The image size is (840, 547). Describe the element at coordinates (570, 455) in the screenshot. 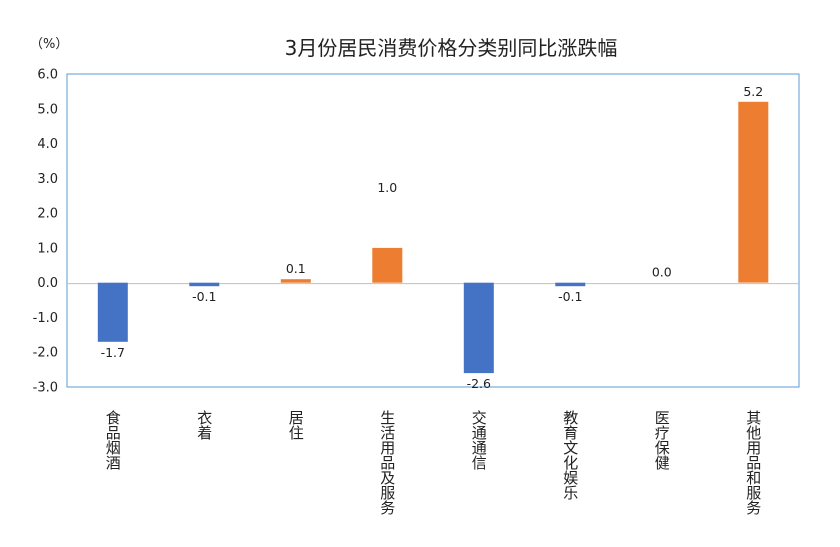

I see `x-category-label: 教育文化娱乐` at that location.